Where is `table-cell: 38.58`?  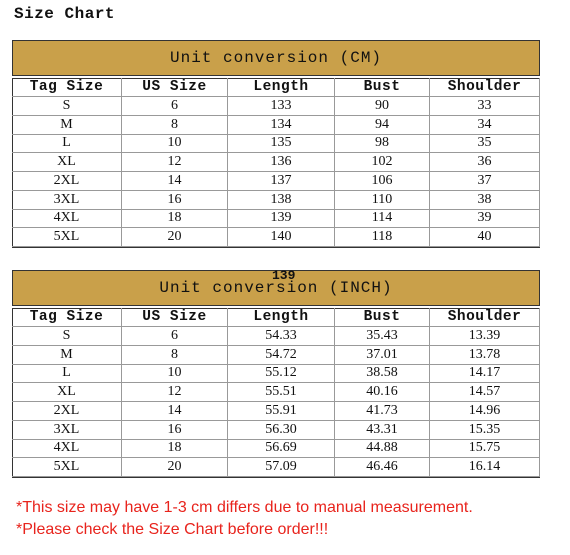 table-cell: 38.58 is located at coordinates (382, 374).